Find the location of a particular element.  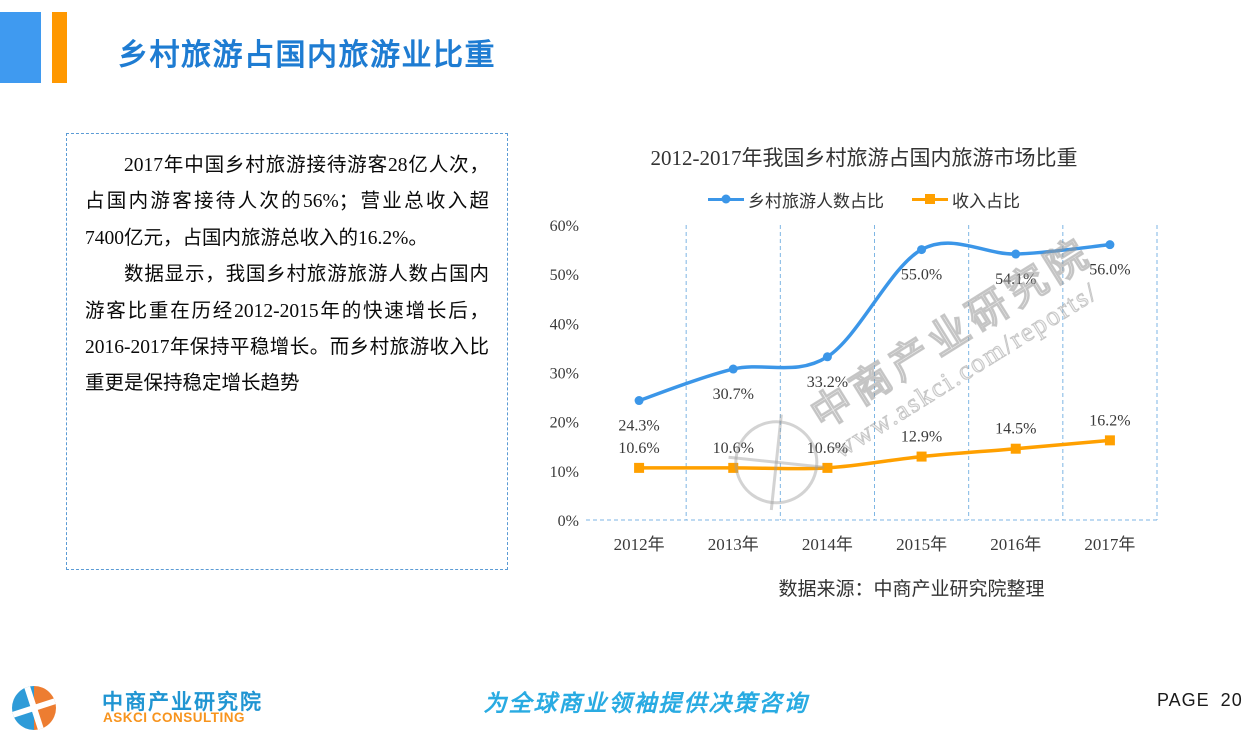

data-label: 12.9% is located at coordinates (921, 437).